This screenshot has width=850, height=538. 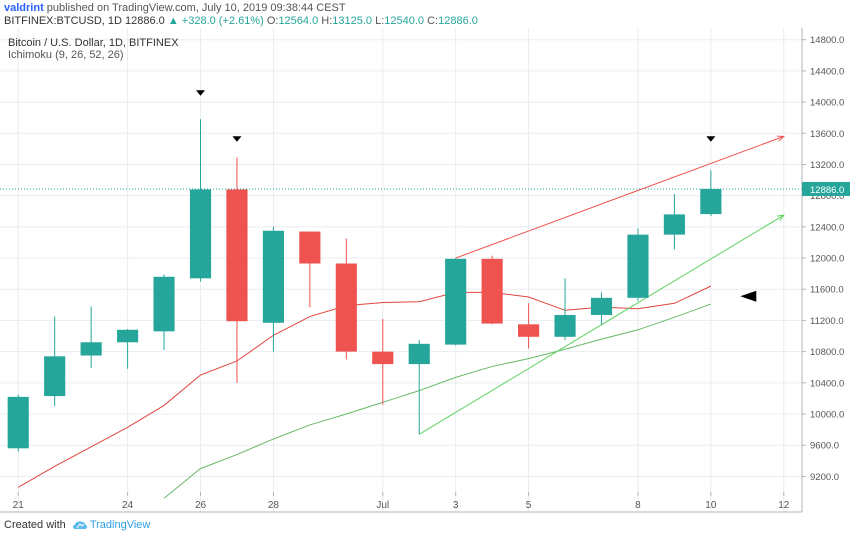 I want to click on x-tick-label: 10, so click(x=711, y=505).